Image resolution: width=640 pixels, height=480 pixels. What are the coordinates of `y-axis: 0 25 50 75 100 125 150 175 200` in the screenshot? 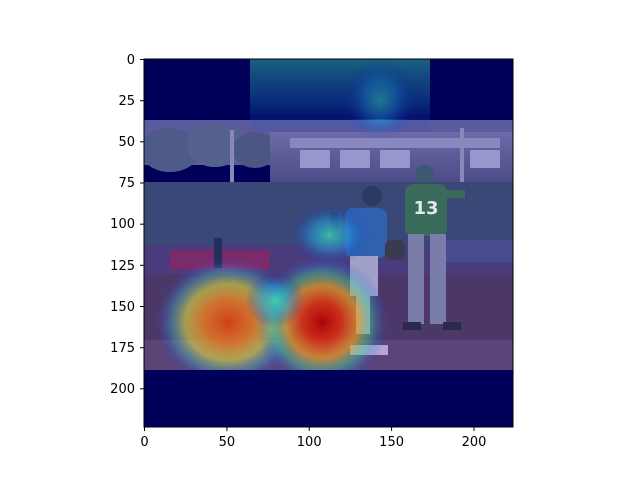 It's located at (127, 225).